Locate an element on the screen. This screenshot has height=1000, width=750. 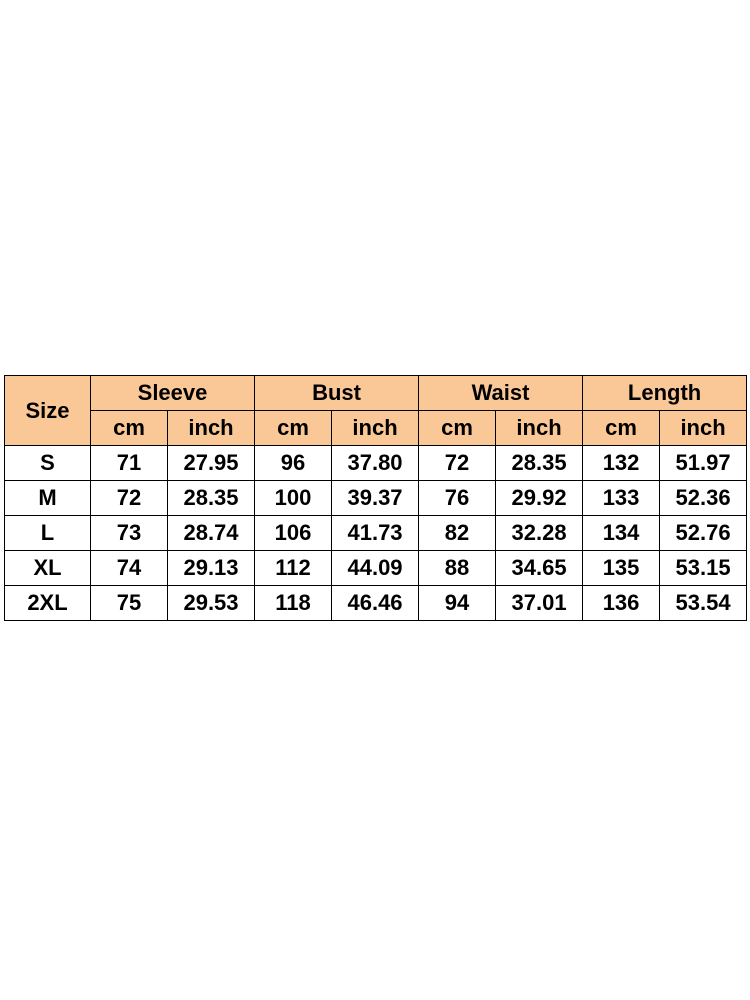
table-cell: 73 is located at coordinates (129, 533).